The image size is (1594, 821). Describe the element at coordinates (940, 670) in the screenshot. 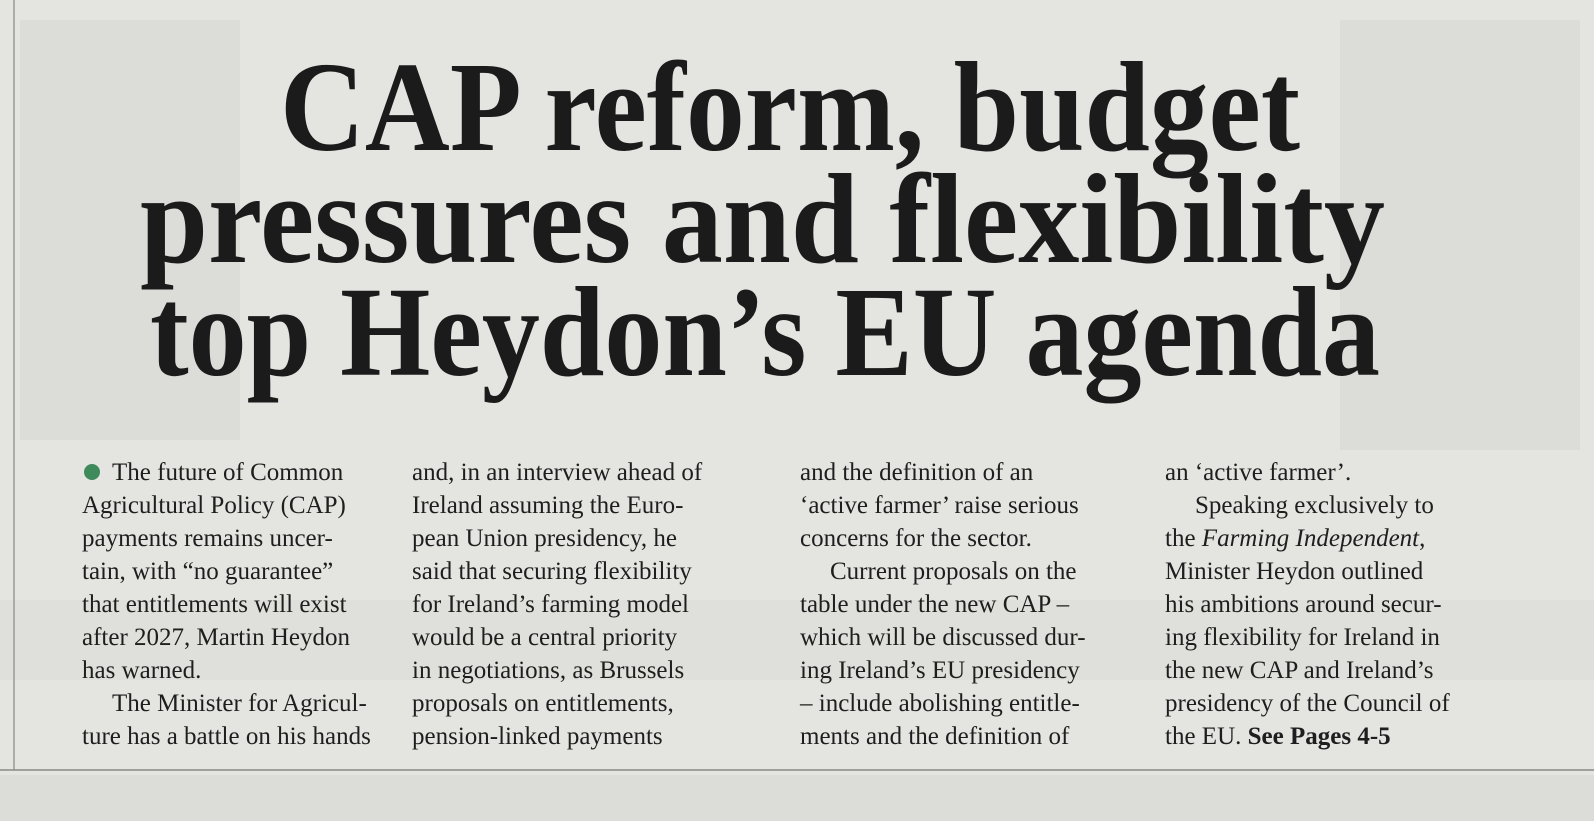

I see `body-line: ing Ireland’s EU presidency` at that location.